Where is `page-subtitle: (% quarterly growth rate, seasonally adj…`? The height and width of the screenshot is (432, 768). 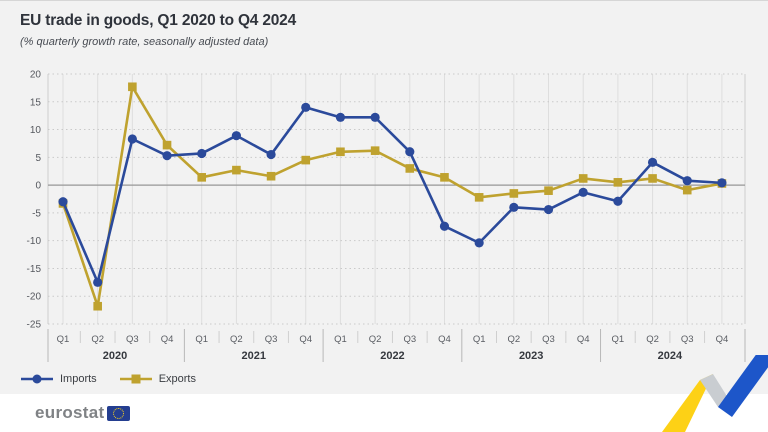
page-subtitle: (% quarterly growth rate, seasonally adj… is located at coordinates (144, 42).